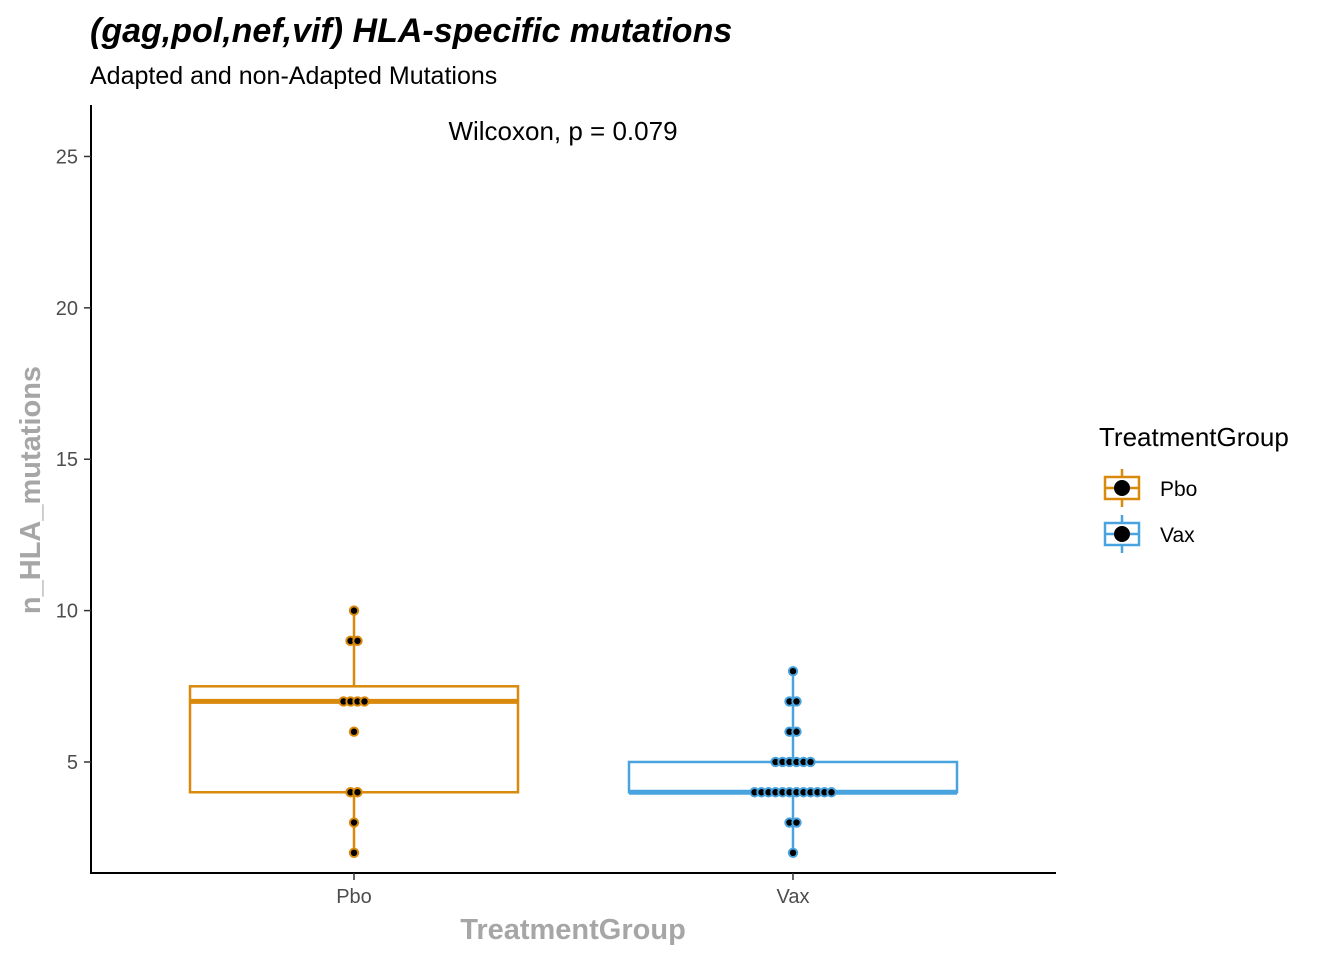 The width and height of the screenshot is (1344, 960). What do you see at coordinates (1194, 437) in the screenshot?
I see `legend-title: TreatmentGroup` at bounding box center [1194, 437].